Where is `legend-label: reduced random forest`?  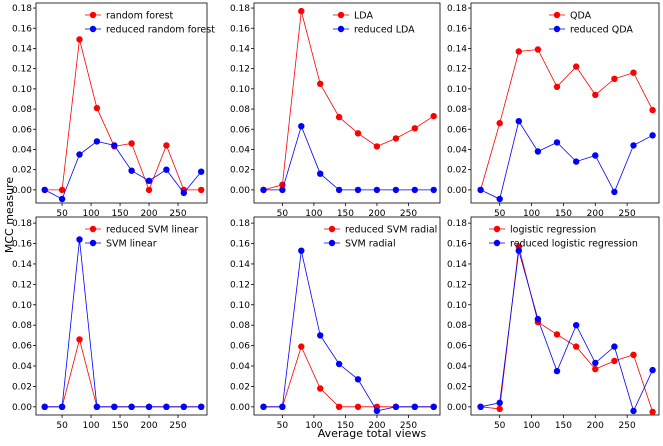 legend-label: reduced random forest is located at coordinates (160, 30).